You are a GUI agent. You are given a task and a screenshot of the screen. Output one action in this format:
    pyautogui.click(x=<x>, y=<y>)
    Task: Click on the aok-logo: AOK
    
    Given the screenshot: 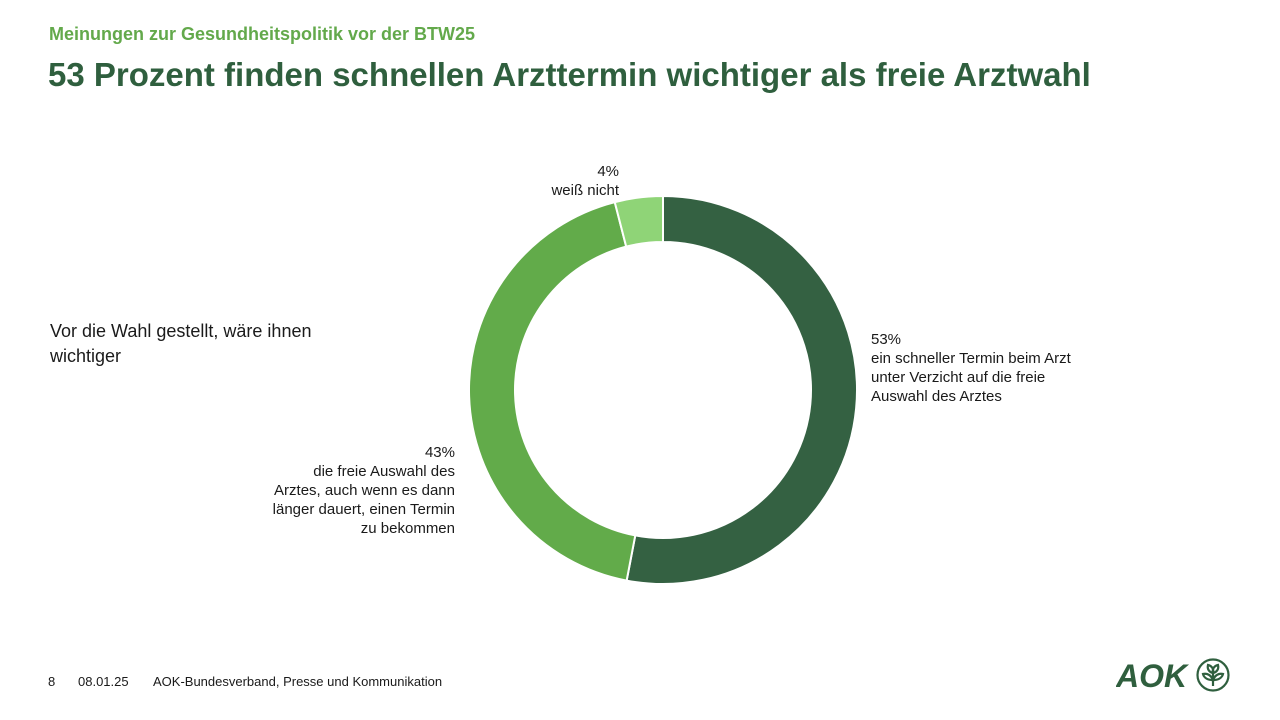 What is the action you would take?
    pyautogui.click(x=1173, y=676)
    